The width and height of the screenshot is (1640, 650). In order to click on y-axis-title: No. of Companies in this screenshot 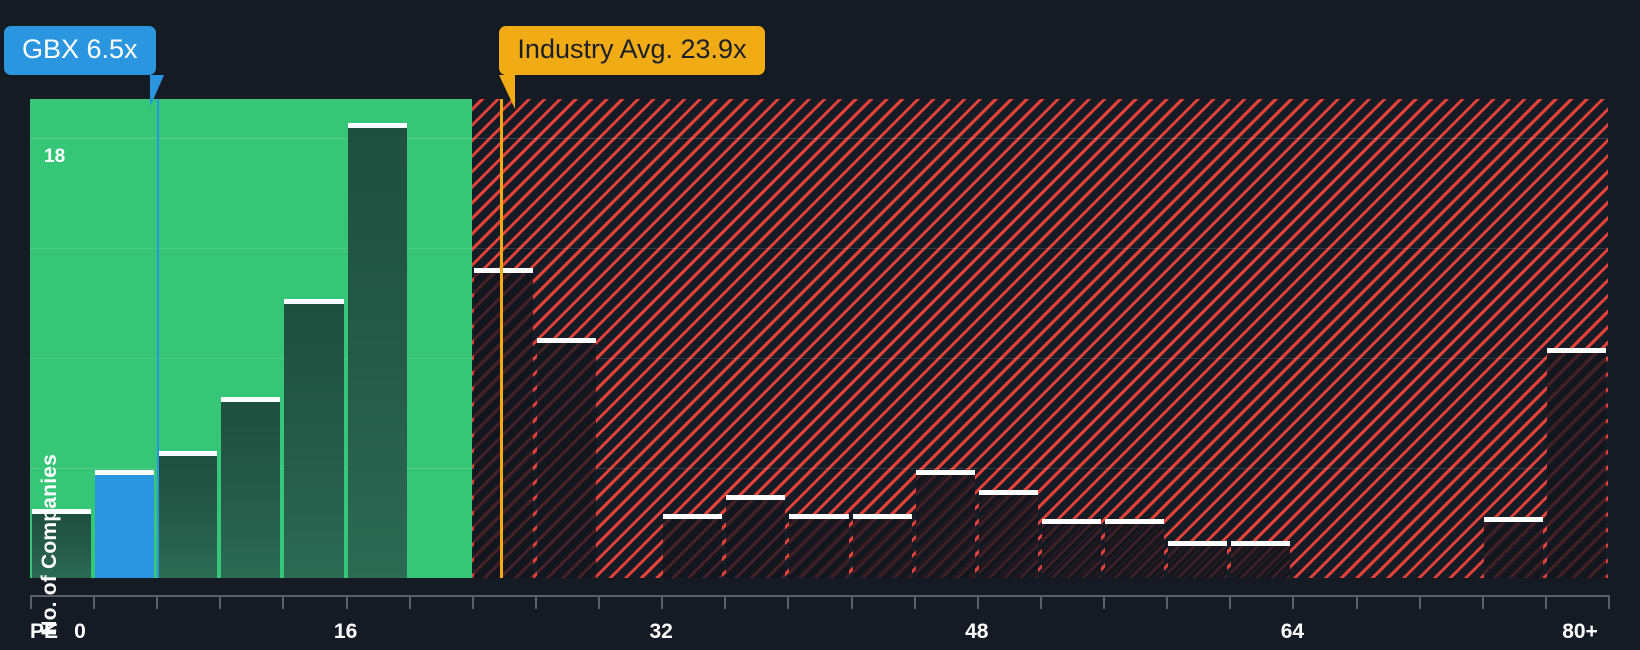, I will do `click(49, 545)`.